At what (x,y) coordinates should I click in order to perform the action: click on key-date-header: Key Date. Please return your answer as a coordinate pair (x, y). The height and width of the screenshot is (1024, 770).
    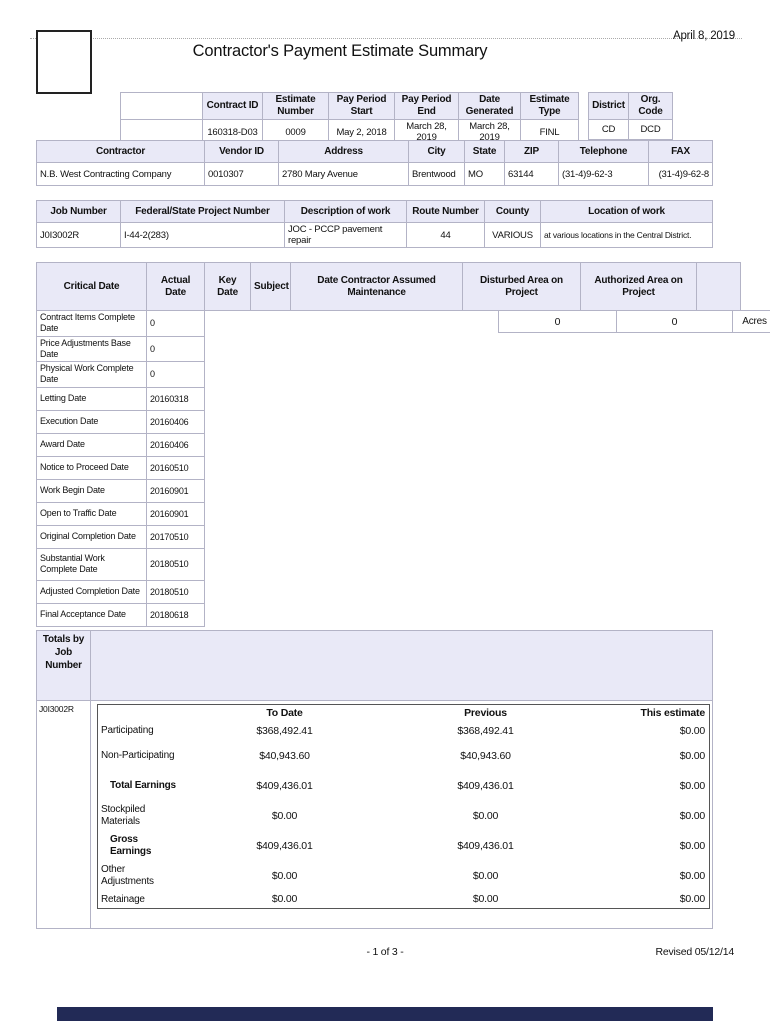
    Looking at the image, I should click on (227, 286).